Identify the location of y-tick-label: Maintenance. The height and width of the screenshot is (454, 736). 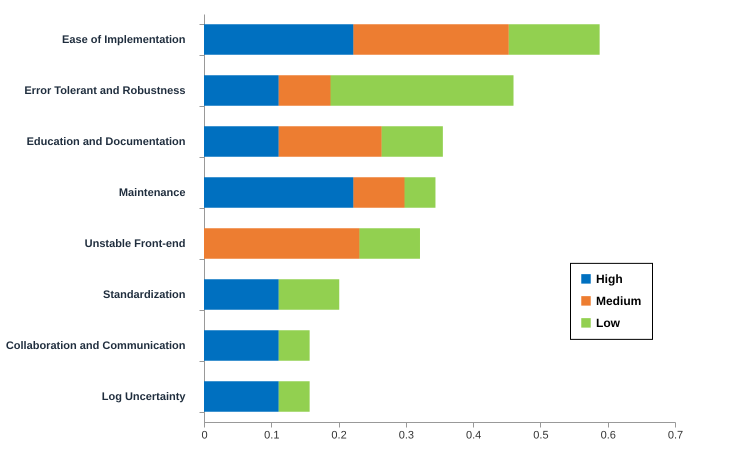
(152, 193).